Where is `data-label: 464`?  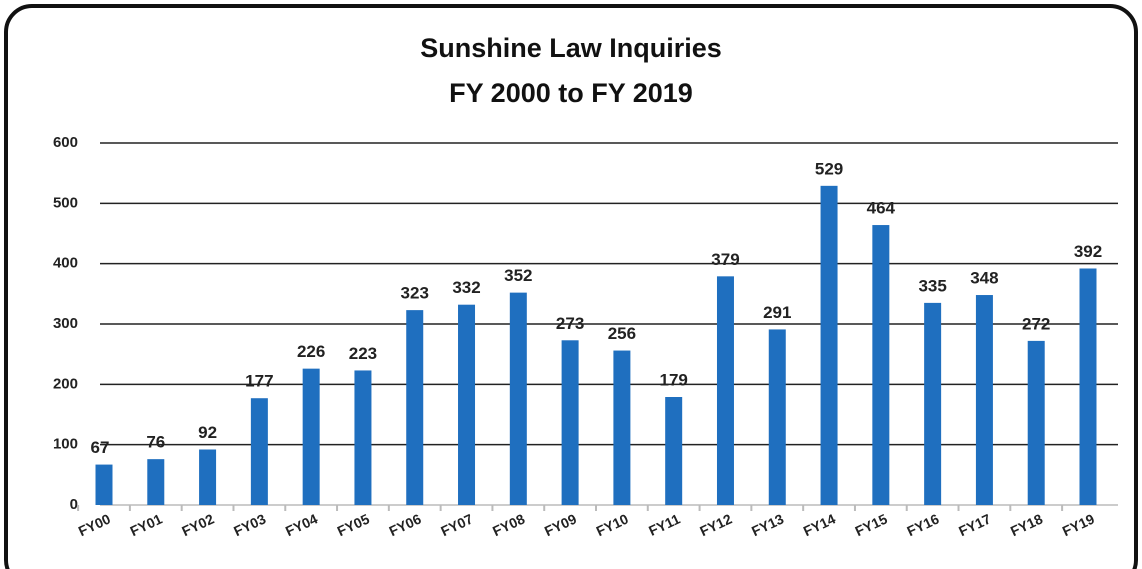 data-label: 464 is located at coordinates (881, 208).